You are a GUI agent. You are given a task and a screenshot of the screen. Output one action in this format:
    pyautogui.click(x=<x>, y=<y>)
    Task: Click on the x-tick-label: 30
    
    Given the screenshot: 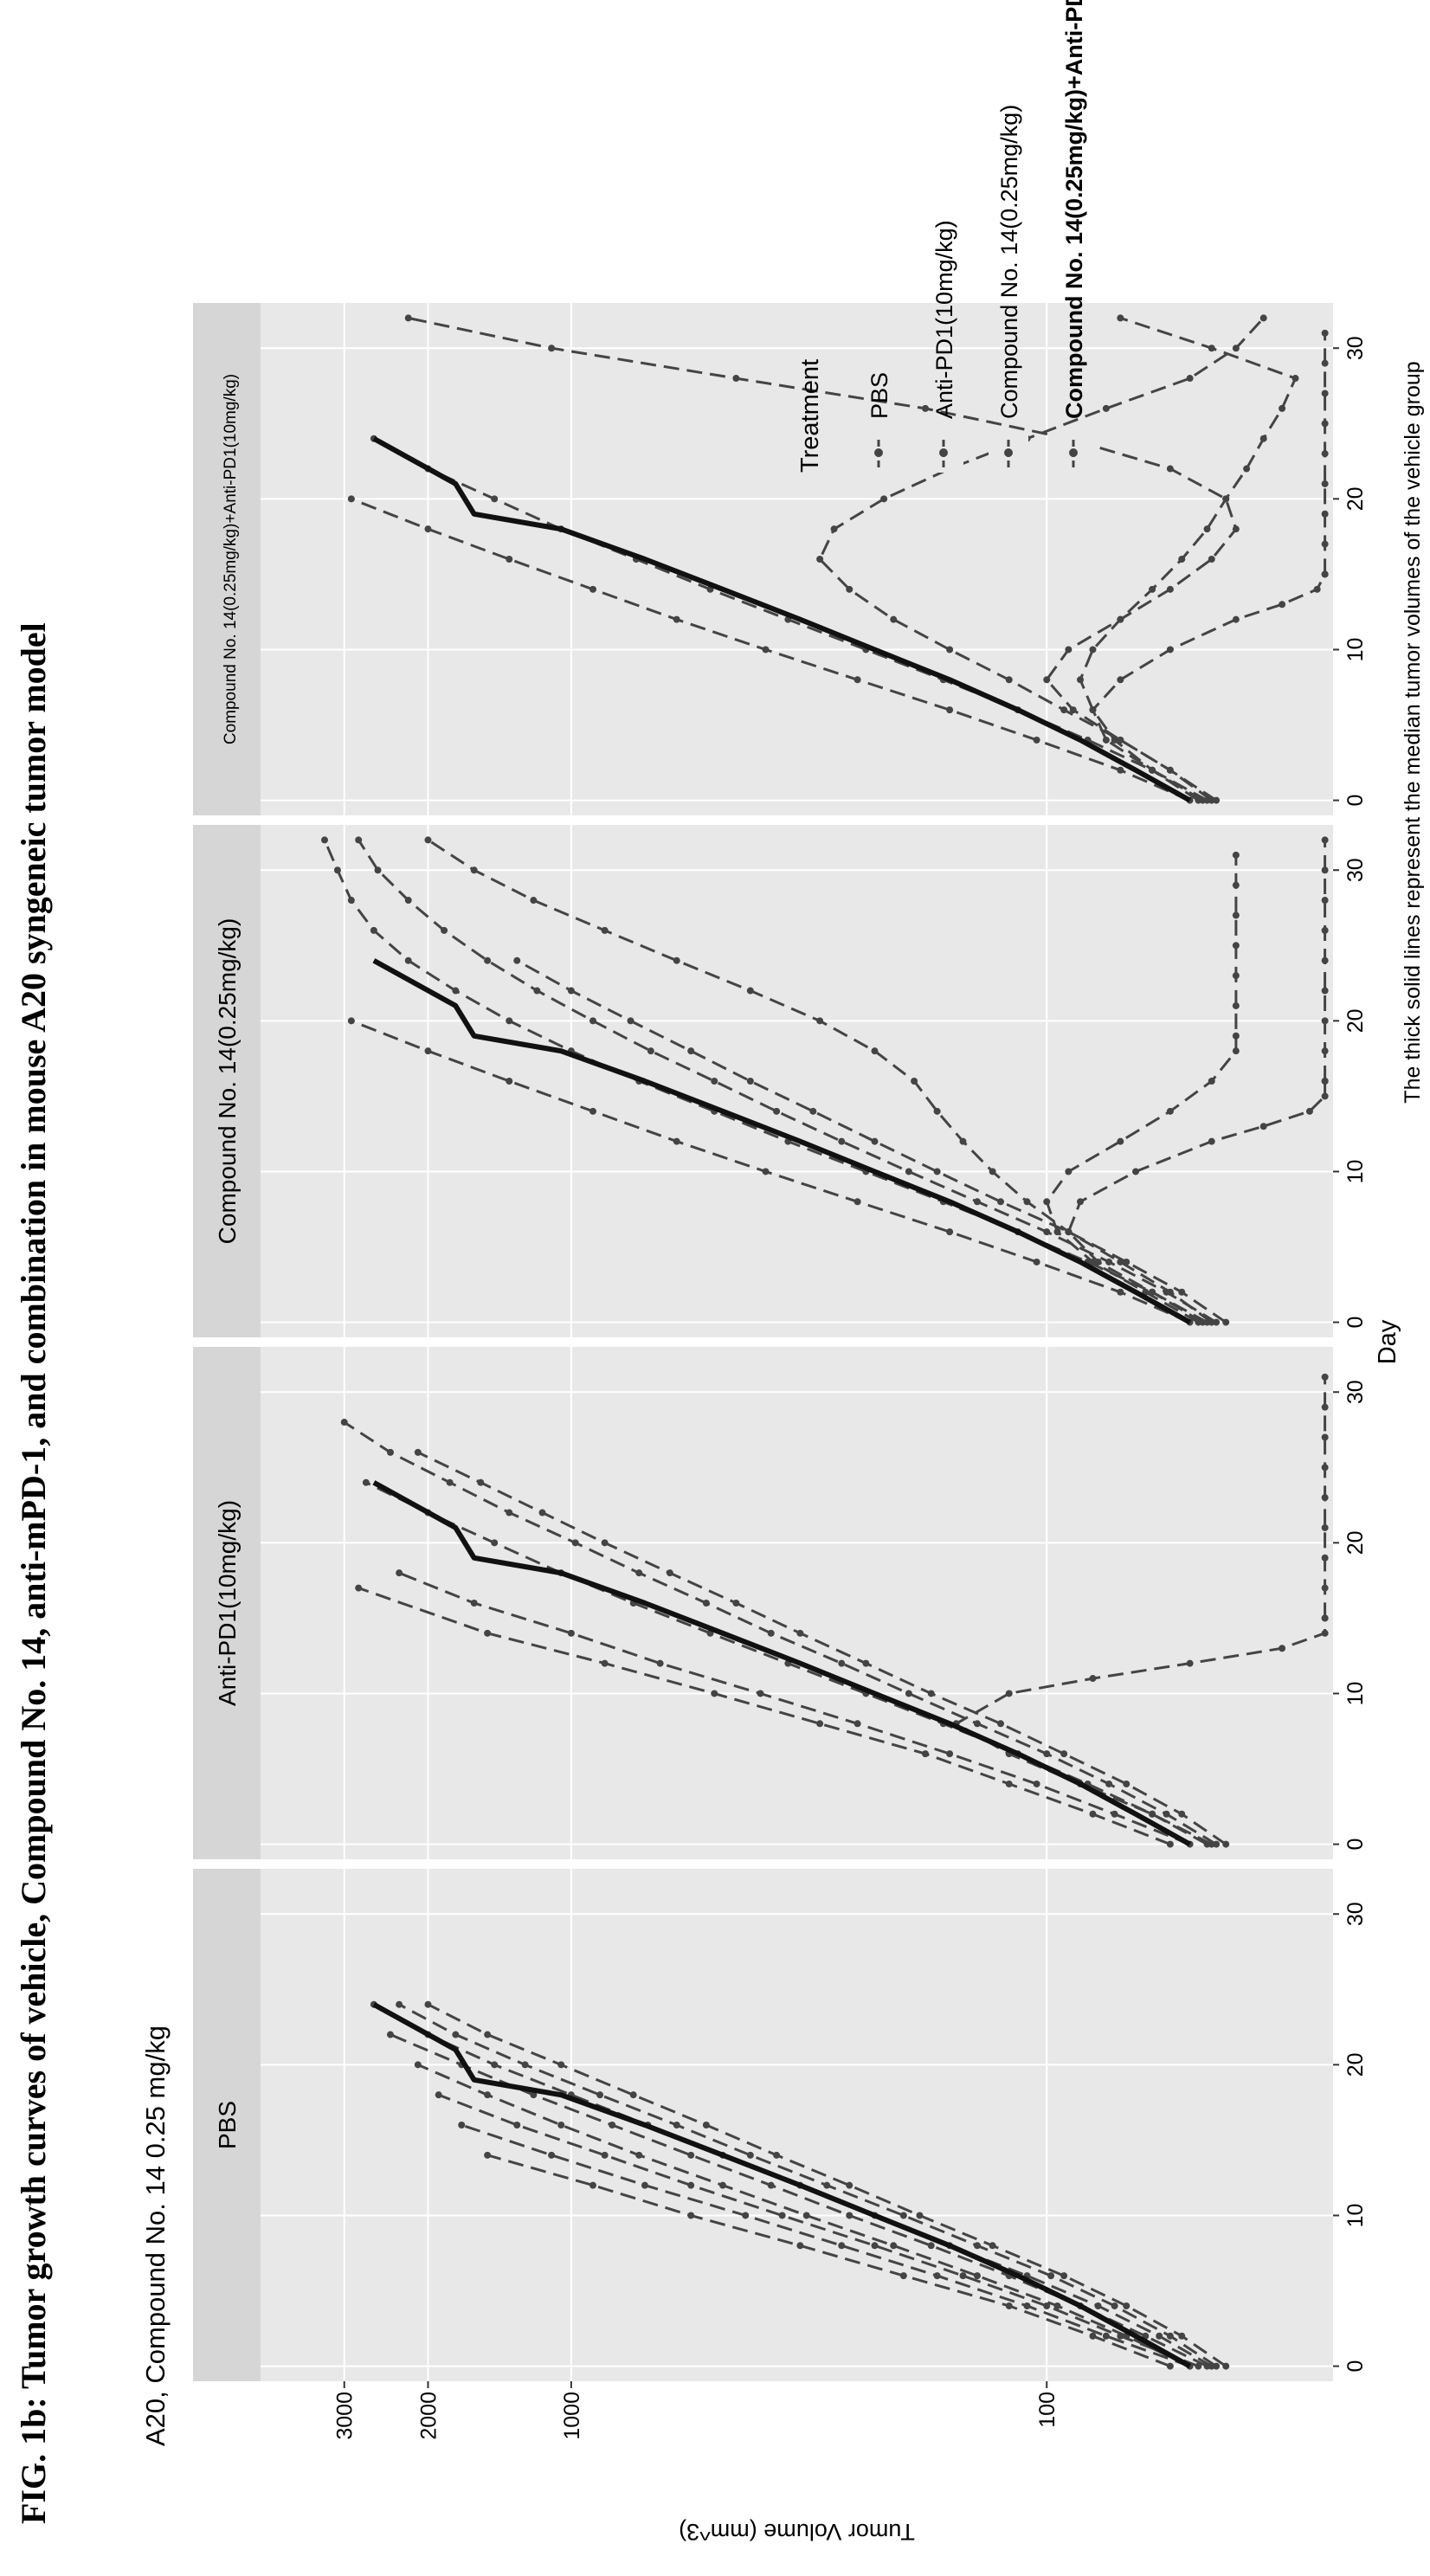 What is the action you would take?
    pyautogui.click(x=1356, y=1914)
    